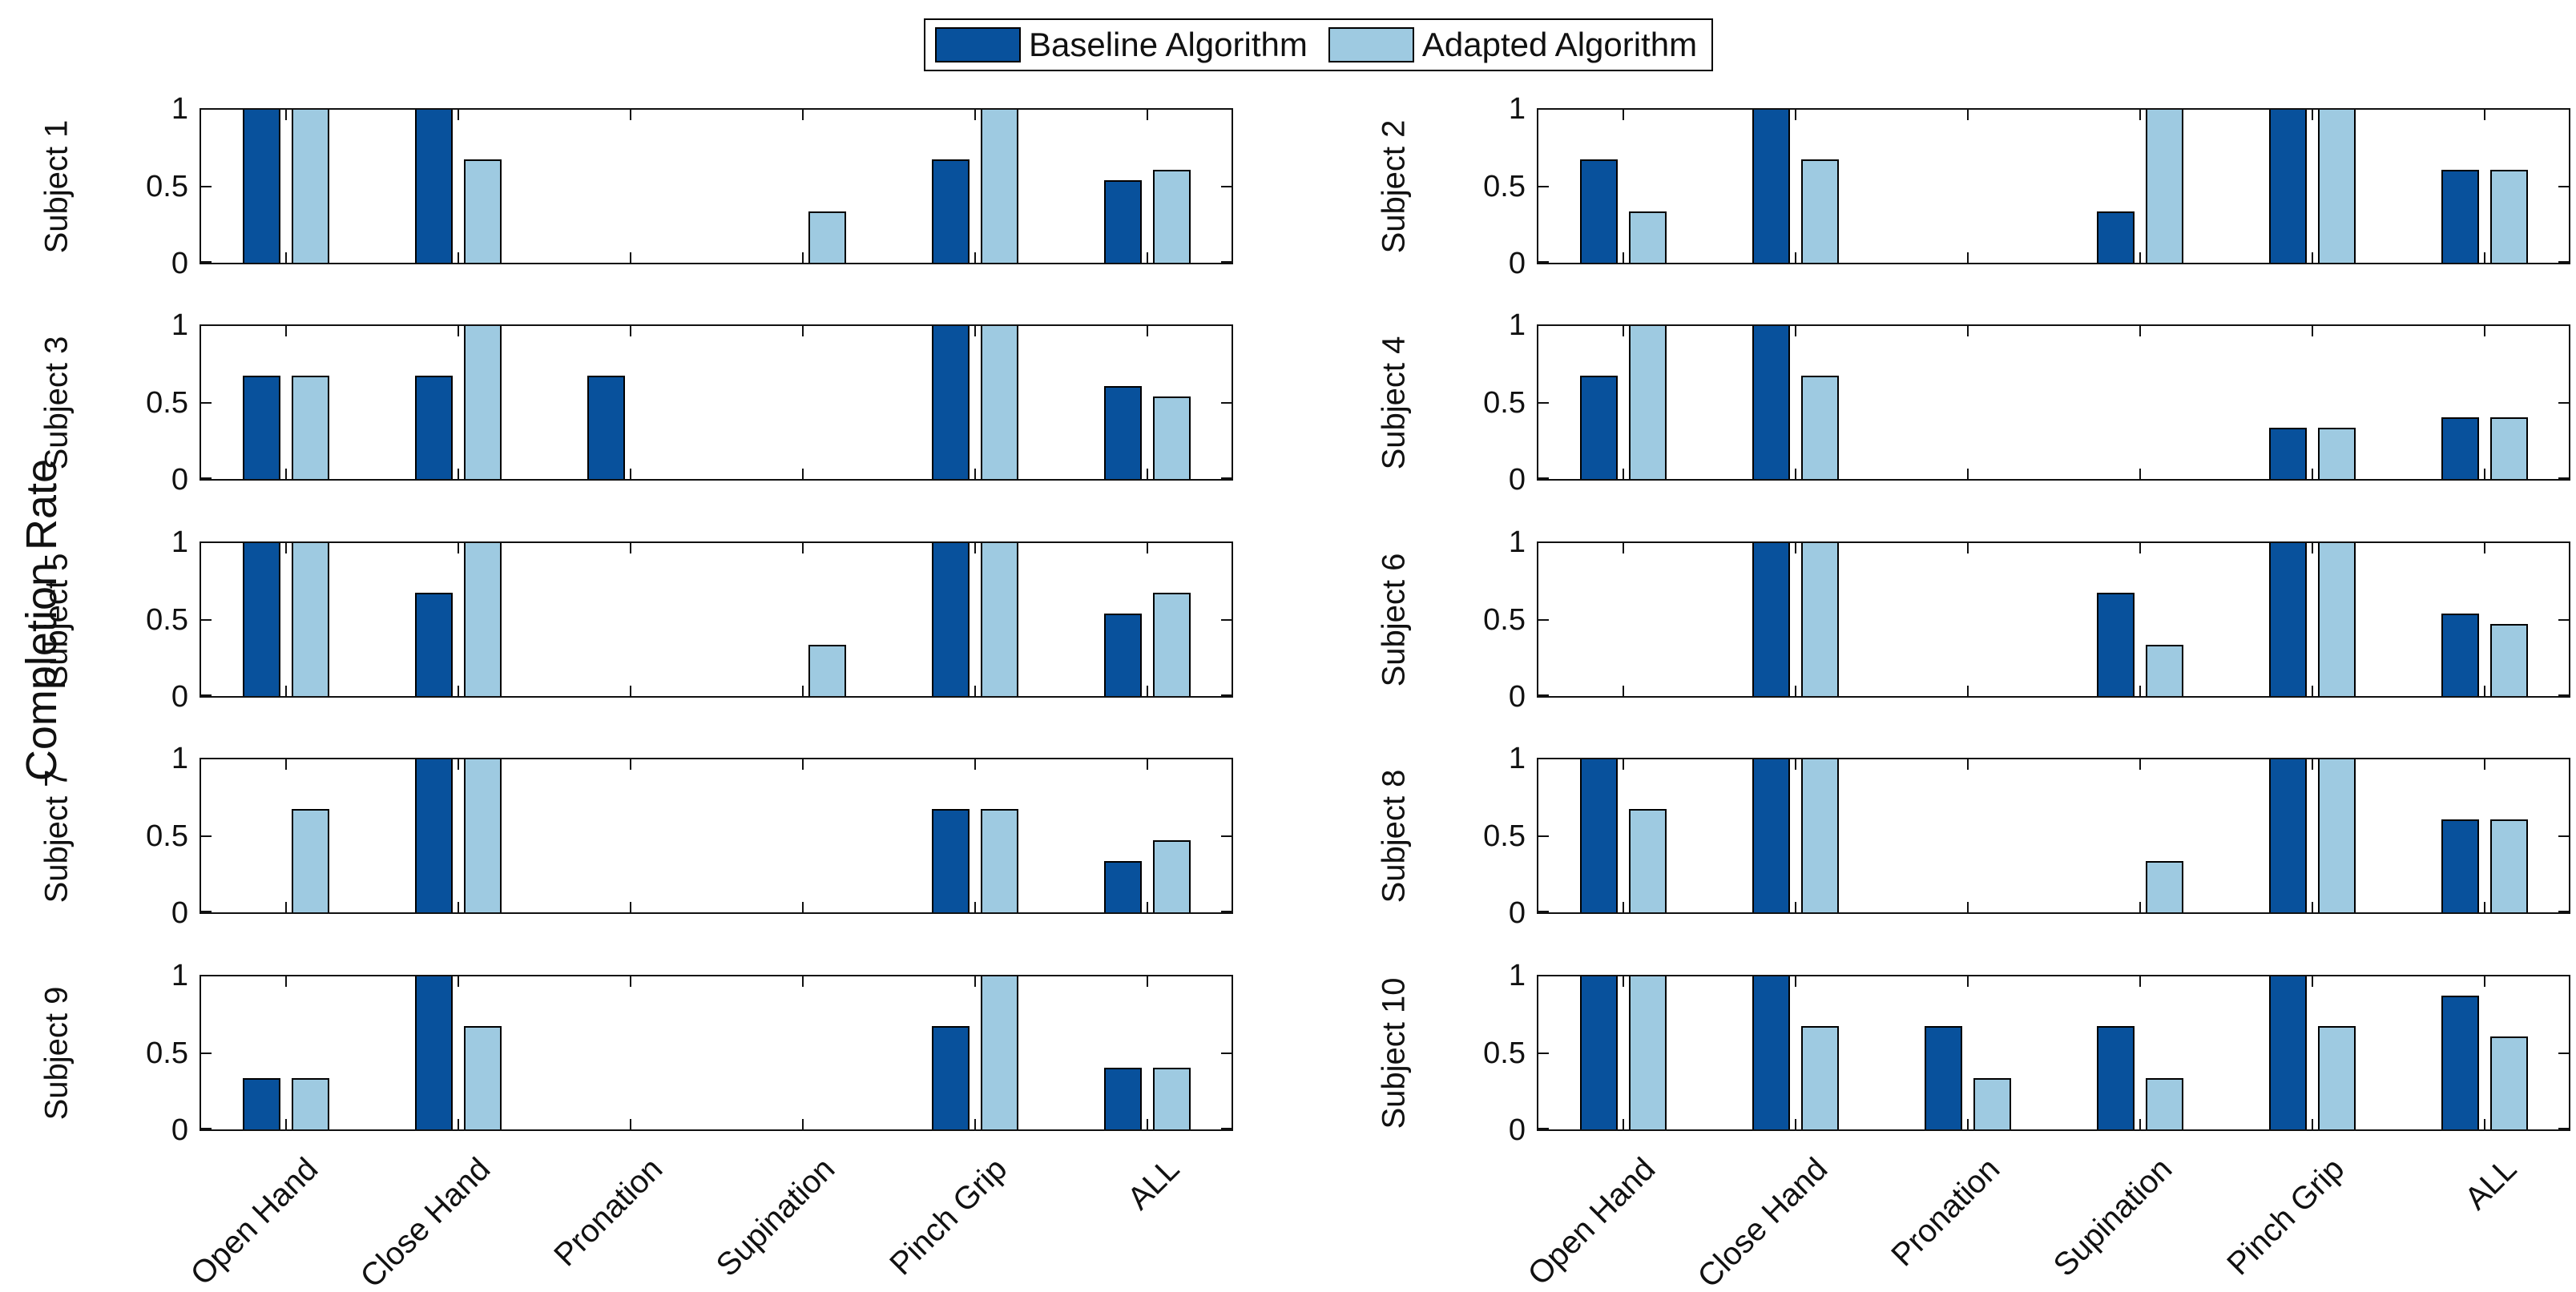 The width and height of the screenshot is (2576, 1292). Describe the element at coordinates (1318, 44) in the screenshot. I see `legend: Baseline Algorithm Adapted Algorithm` at that location.